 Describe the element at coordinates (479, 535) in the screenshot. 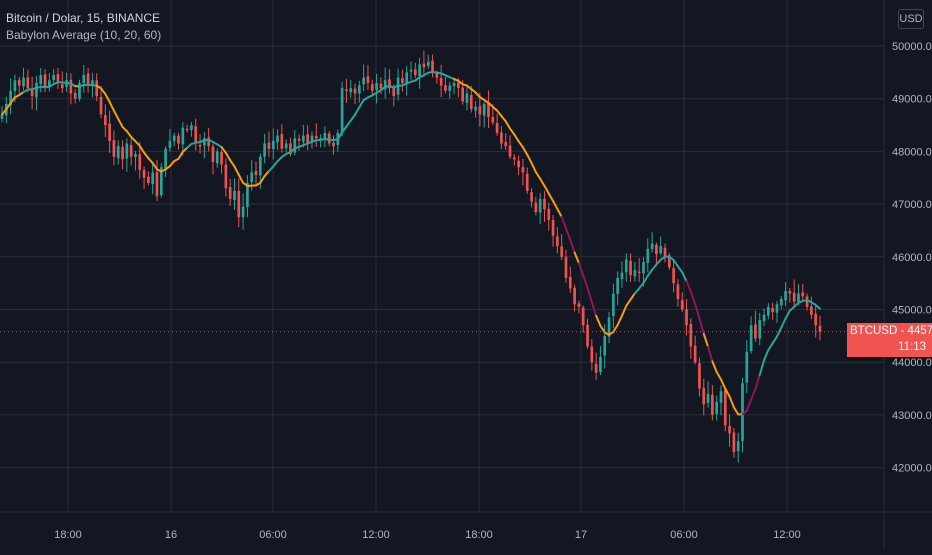

I see `x-tick-label: 18:00` at that location.